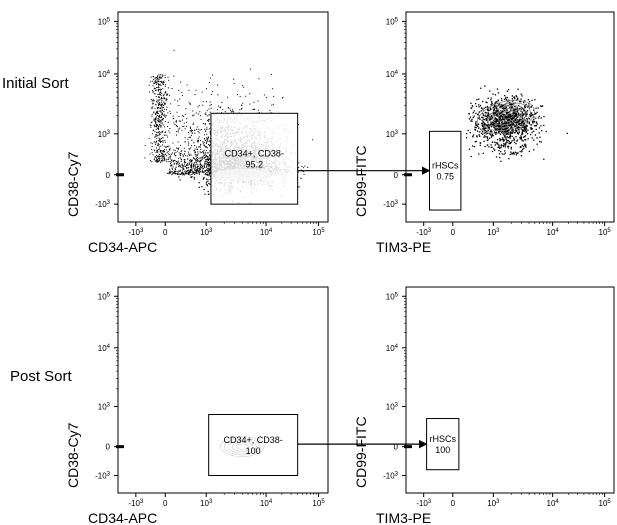 This screenshot has width=617, height=525. I want to click on x-tick-label: 104, so click(266, 232).